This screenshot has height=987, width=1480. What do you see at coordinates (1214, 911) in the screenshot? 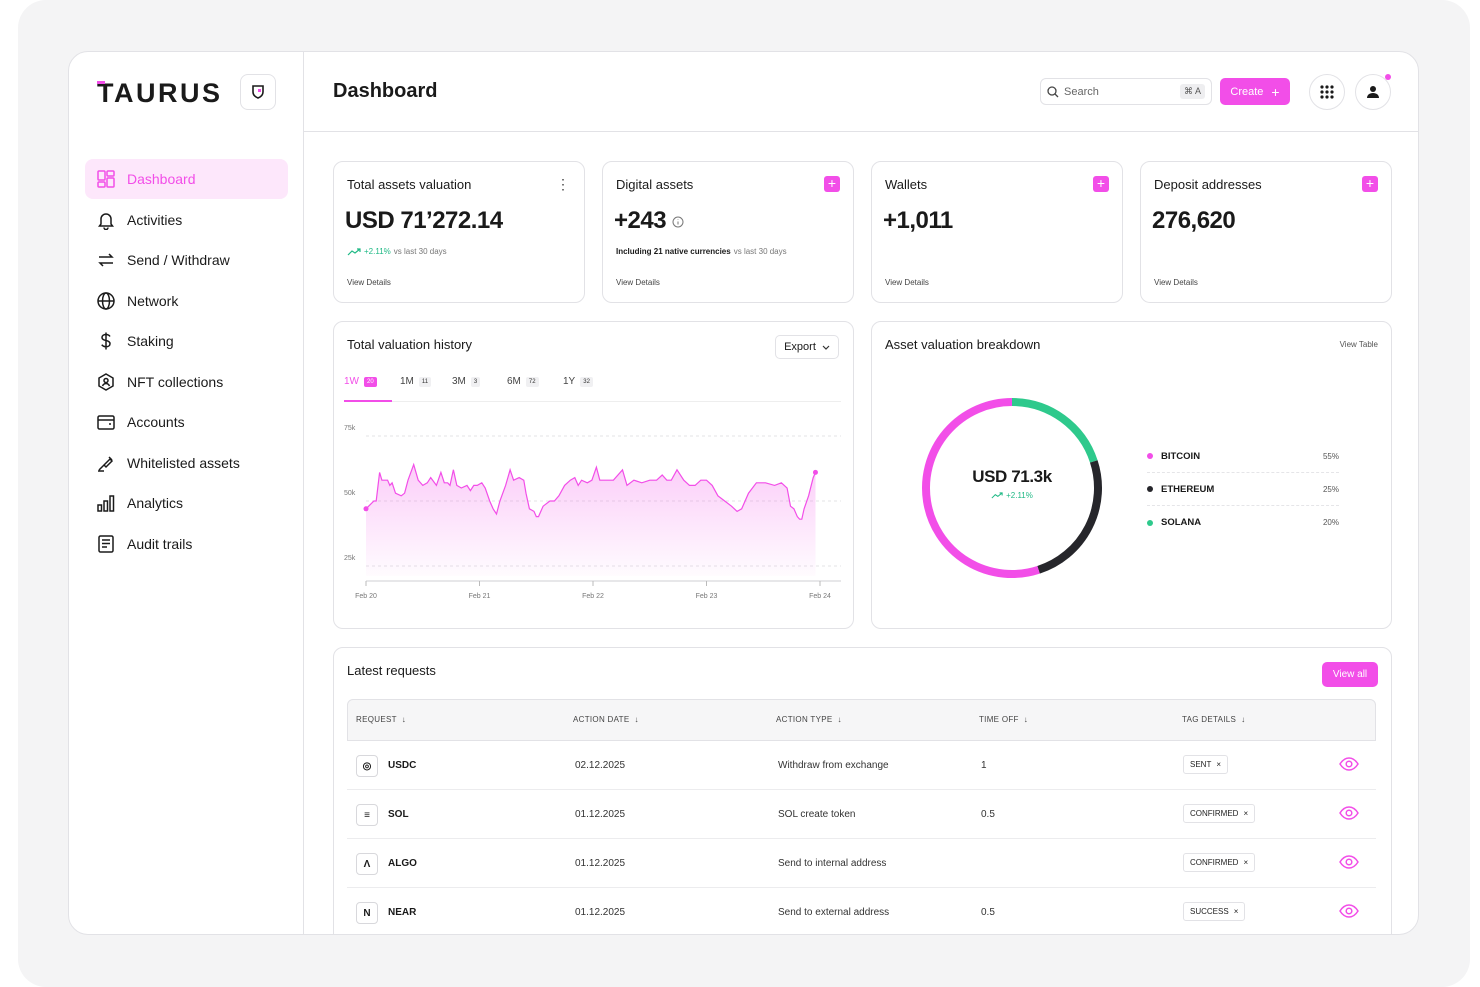
I see `status-tag: SUCCESS ×` at bounding box center [1214, 911].